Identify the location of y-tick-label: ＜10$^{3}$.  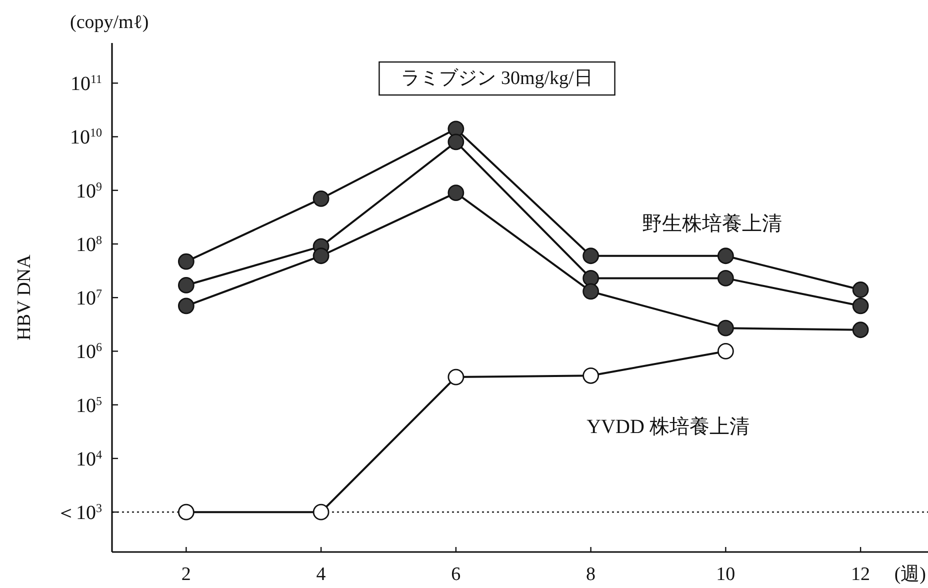
(79, 512).